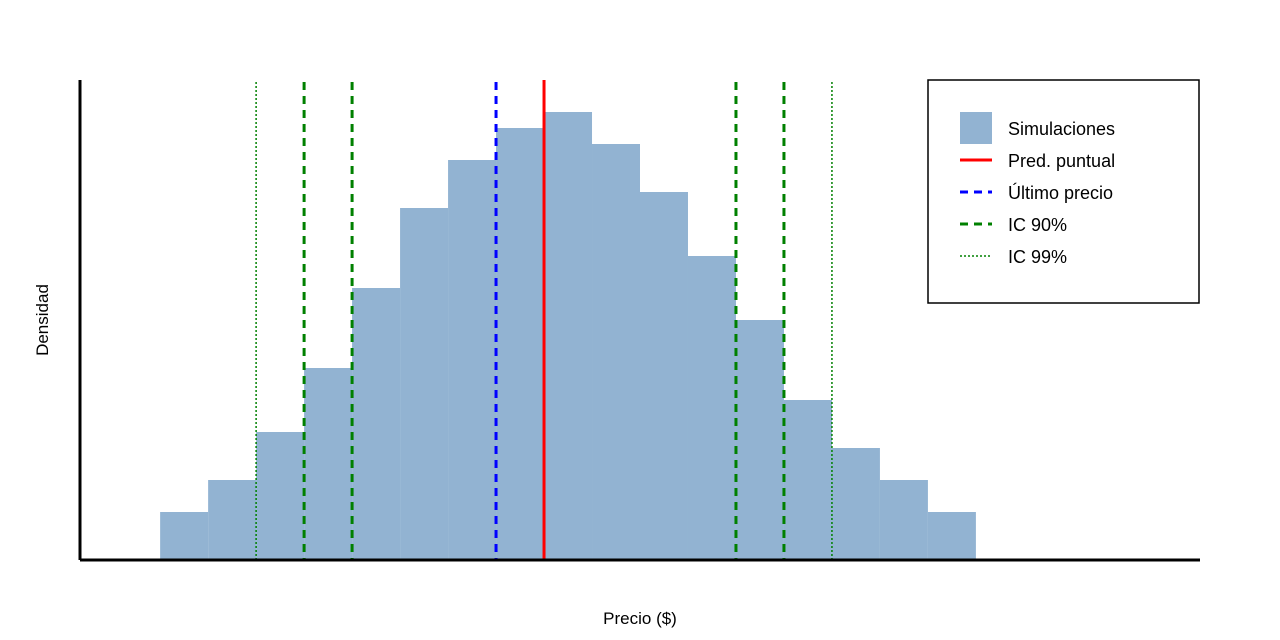  I want to click on legend-label-0: Simulaciones, so click(1061, 129).